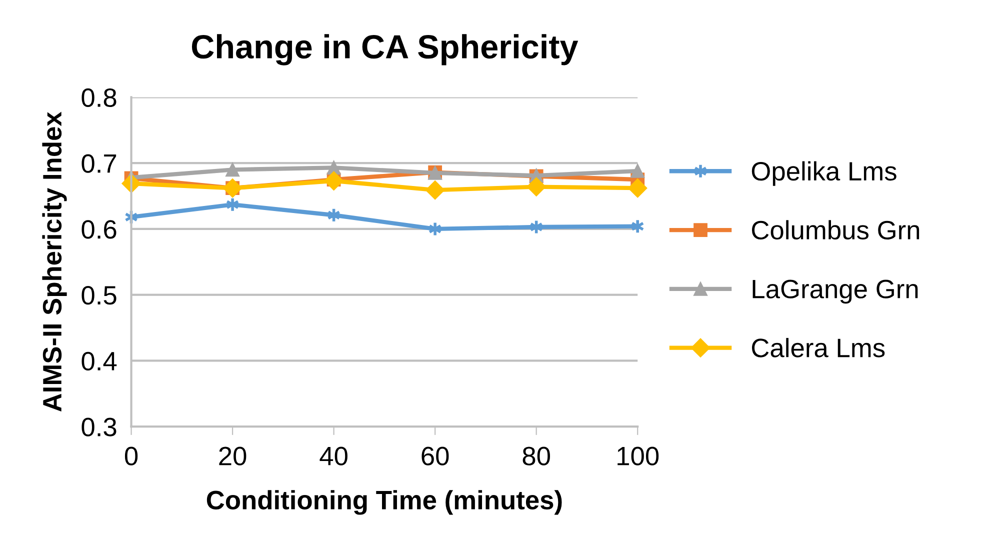  What do you see at coordinates (536, 456) in the screenshot?
I see `x-tick-label: 80` at bounding box center [536, 456].